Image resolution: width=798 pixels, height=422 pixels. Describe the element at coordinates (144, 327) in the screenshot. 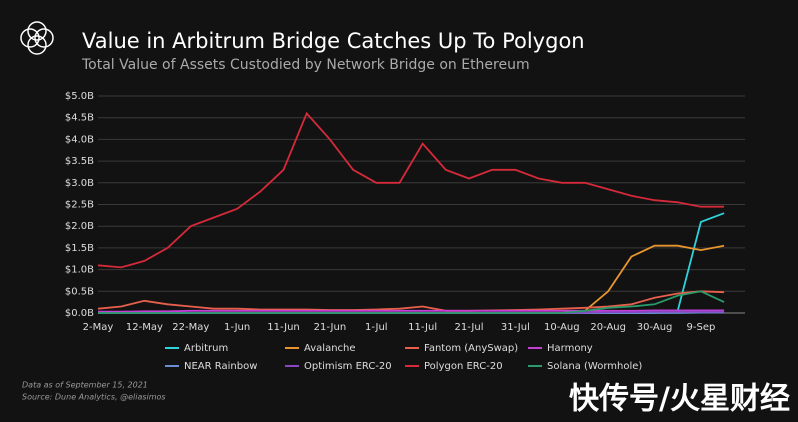

I see `x-tick-label: 12-May` at that location.